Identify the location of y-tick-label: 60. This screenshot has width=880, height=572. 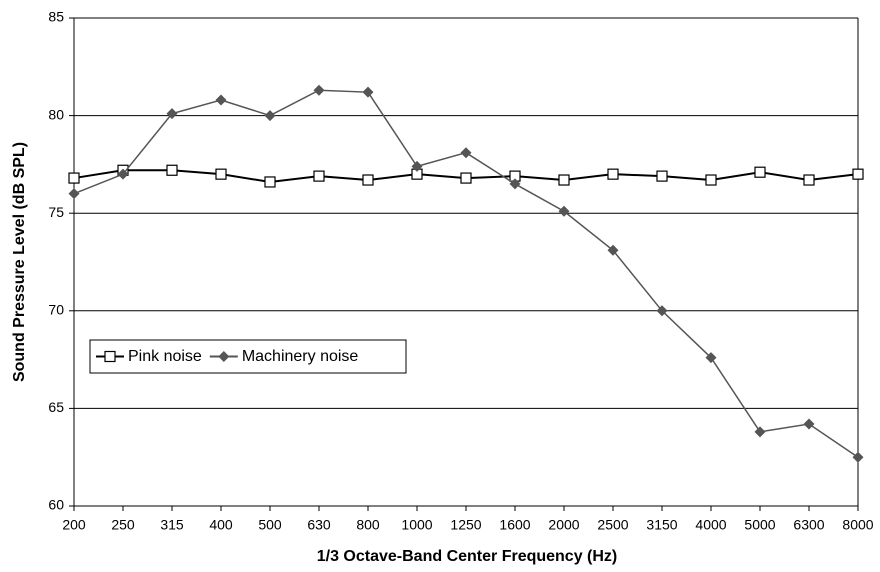
(56, 505).